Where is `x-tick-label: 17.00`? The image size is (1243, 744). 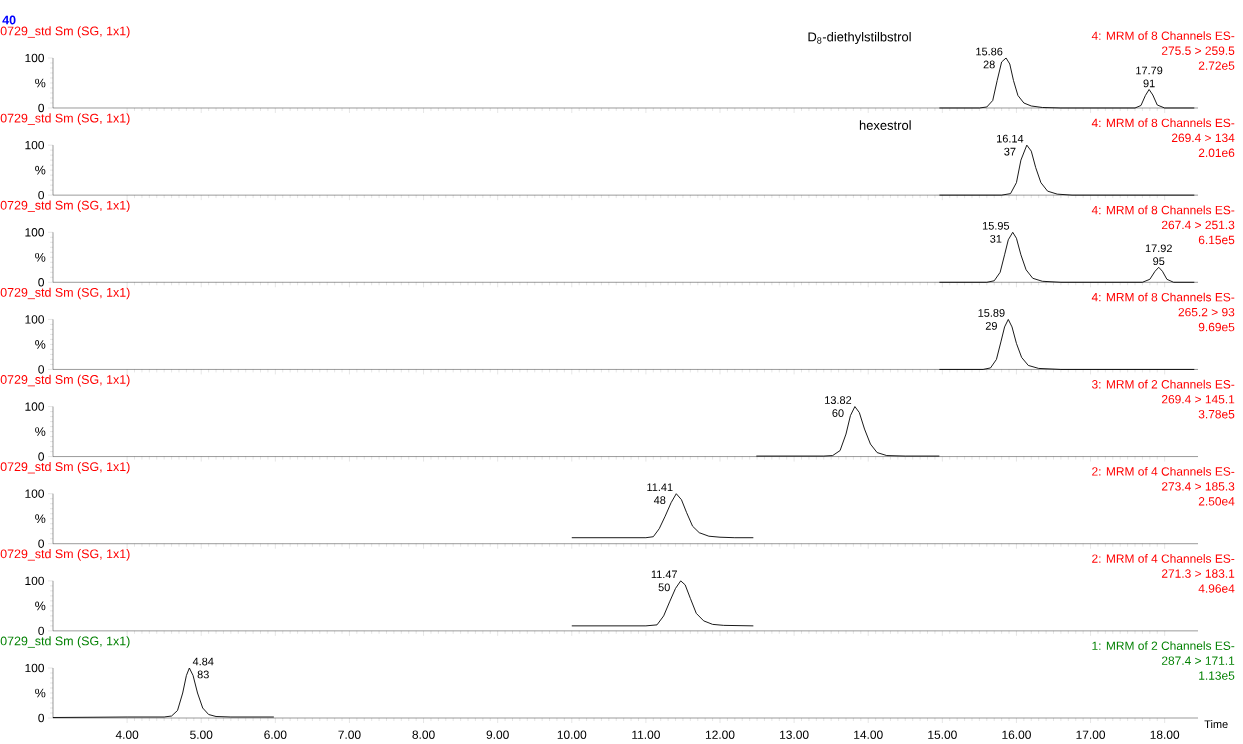
x-tick-label: 17.00 is located at coordinates (1091, 734).